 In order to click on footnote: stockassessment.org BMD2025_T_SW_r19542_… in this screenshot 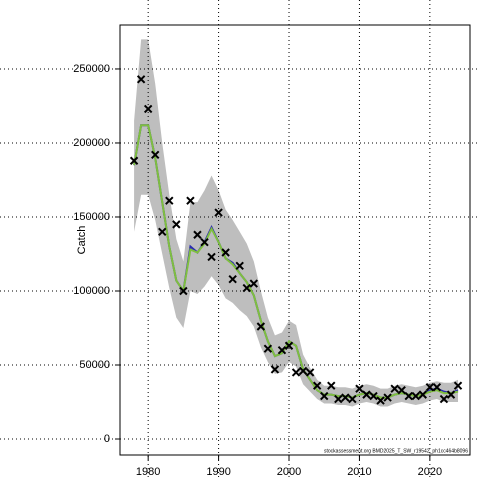, I will do `click(396, 451)`.